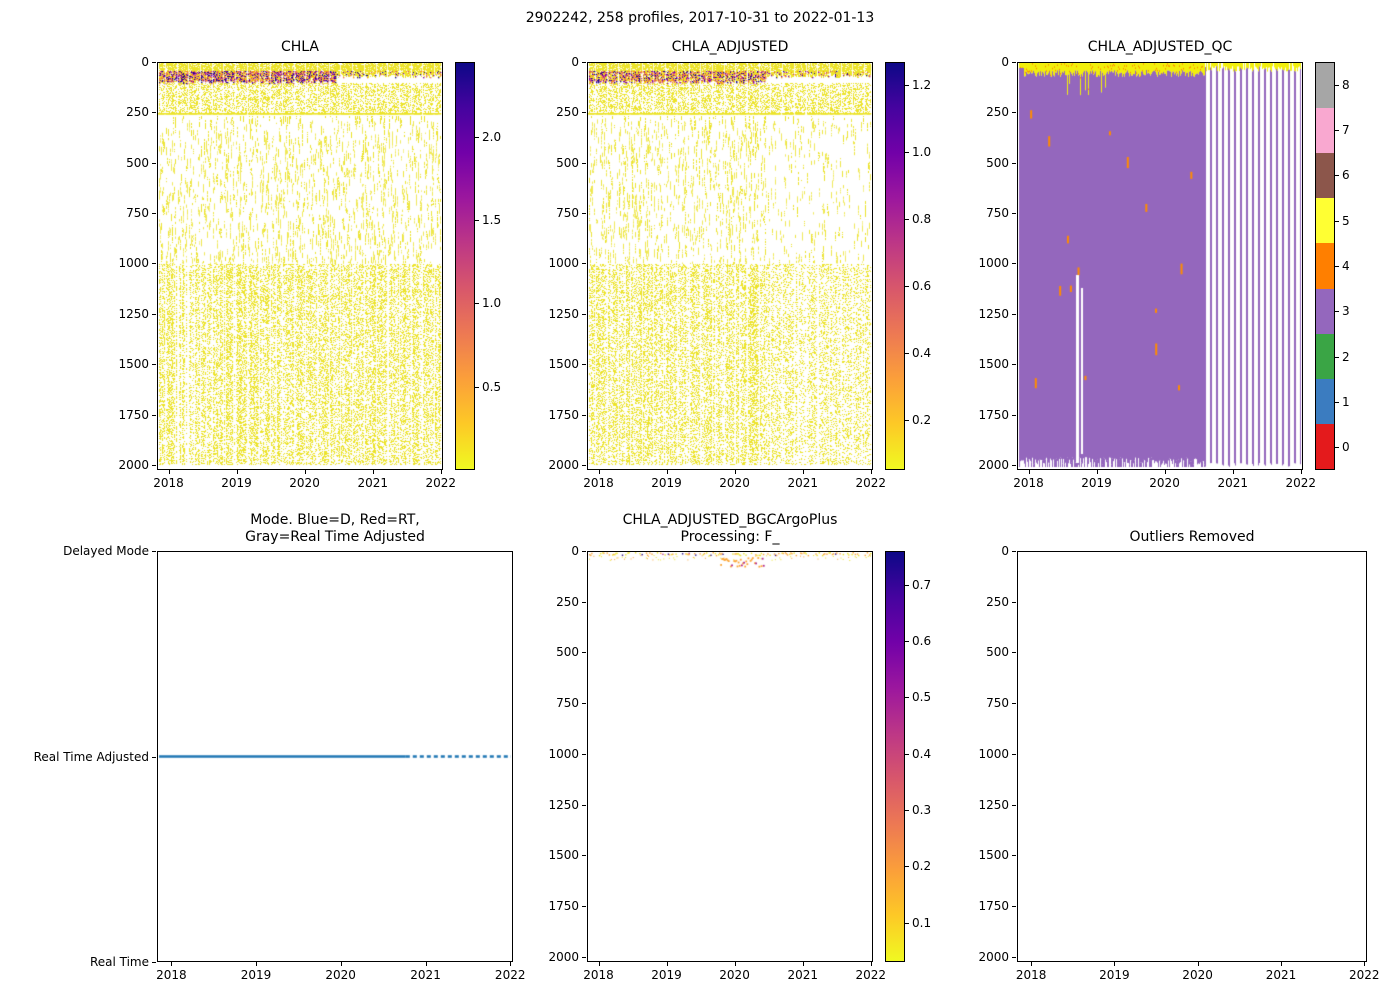 The height and width of the screenshot is (1000, 1400). Describe the element at coordinates (1346, 220) in the screenshot. I see `colorbar-tick-label: 5` at that location.